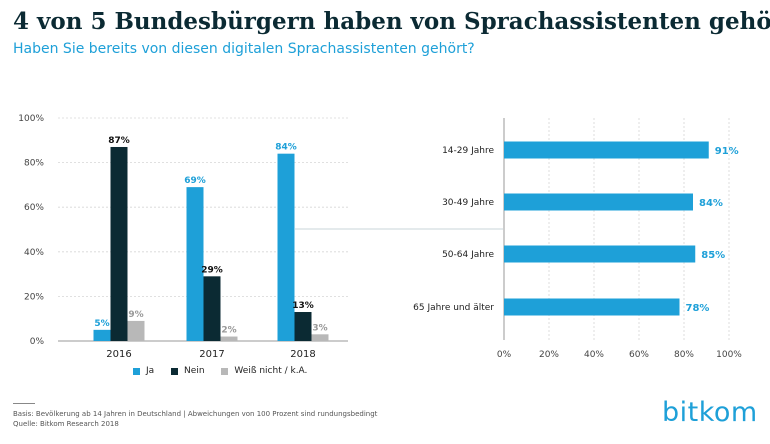 The image size is (770, 444). What do you see at coordinates (592, 307) in the screenshot?
I see `hbar-65-Jahre-und-älter` at bounding box center [592, 307].